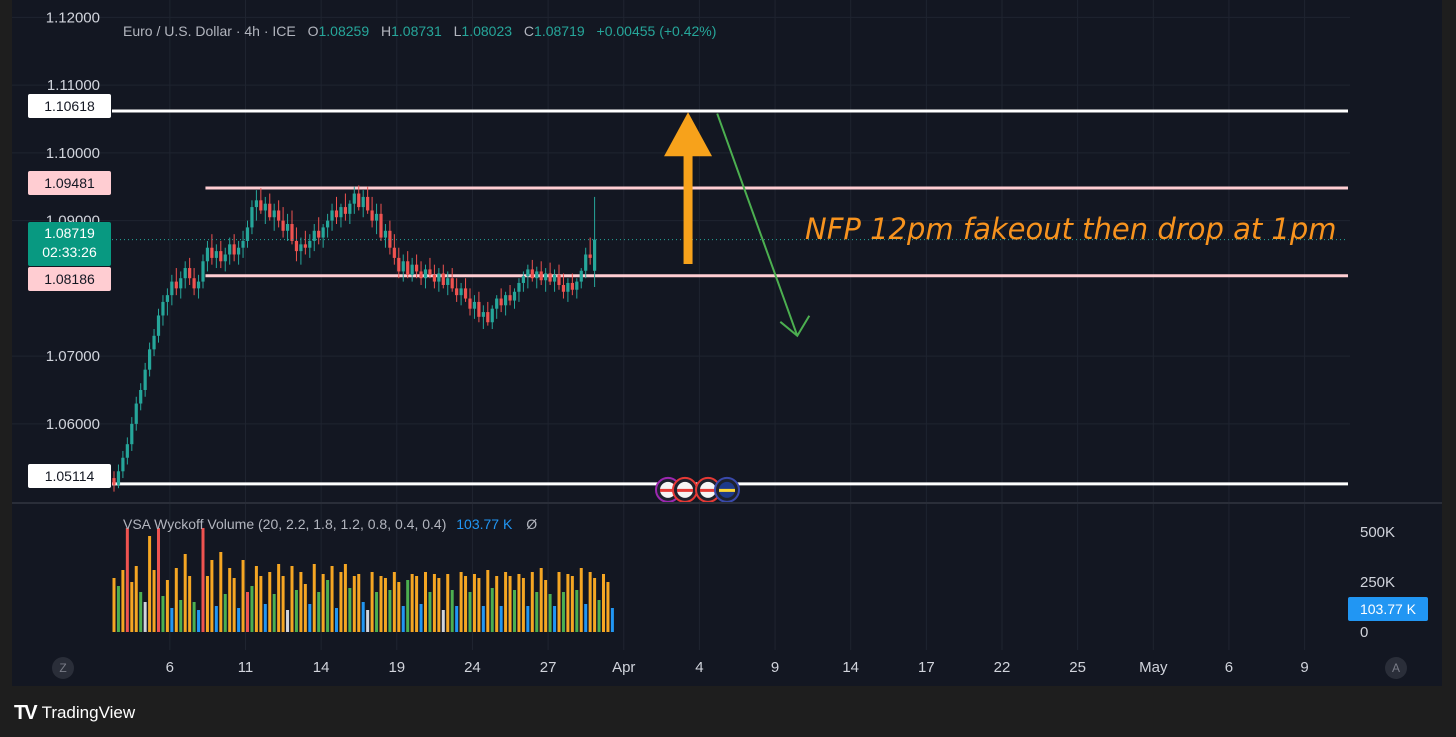  Describe the element at coordinates (1377, 532) in the screenshot. I see `volume-tick-label: 500K` at that location.